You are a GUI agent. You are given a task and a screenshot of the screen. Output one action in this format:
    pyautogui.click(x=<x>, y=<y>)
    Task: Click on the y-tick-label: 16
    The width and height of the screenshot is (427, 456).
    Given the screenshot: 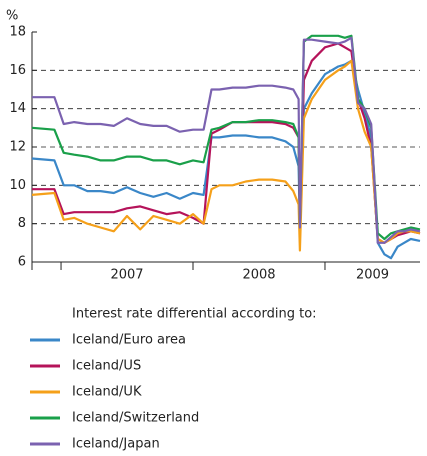 What is the action you would take?
    pyautogui.click(x=17, y=70)
    